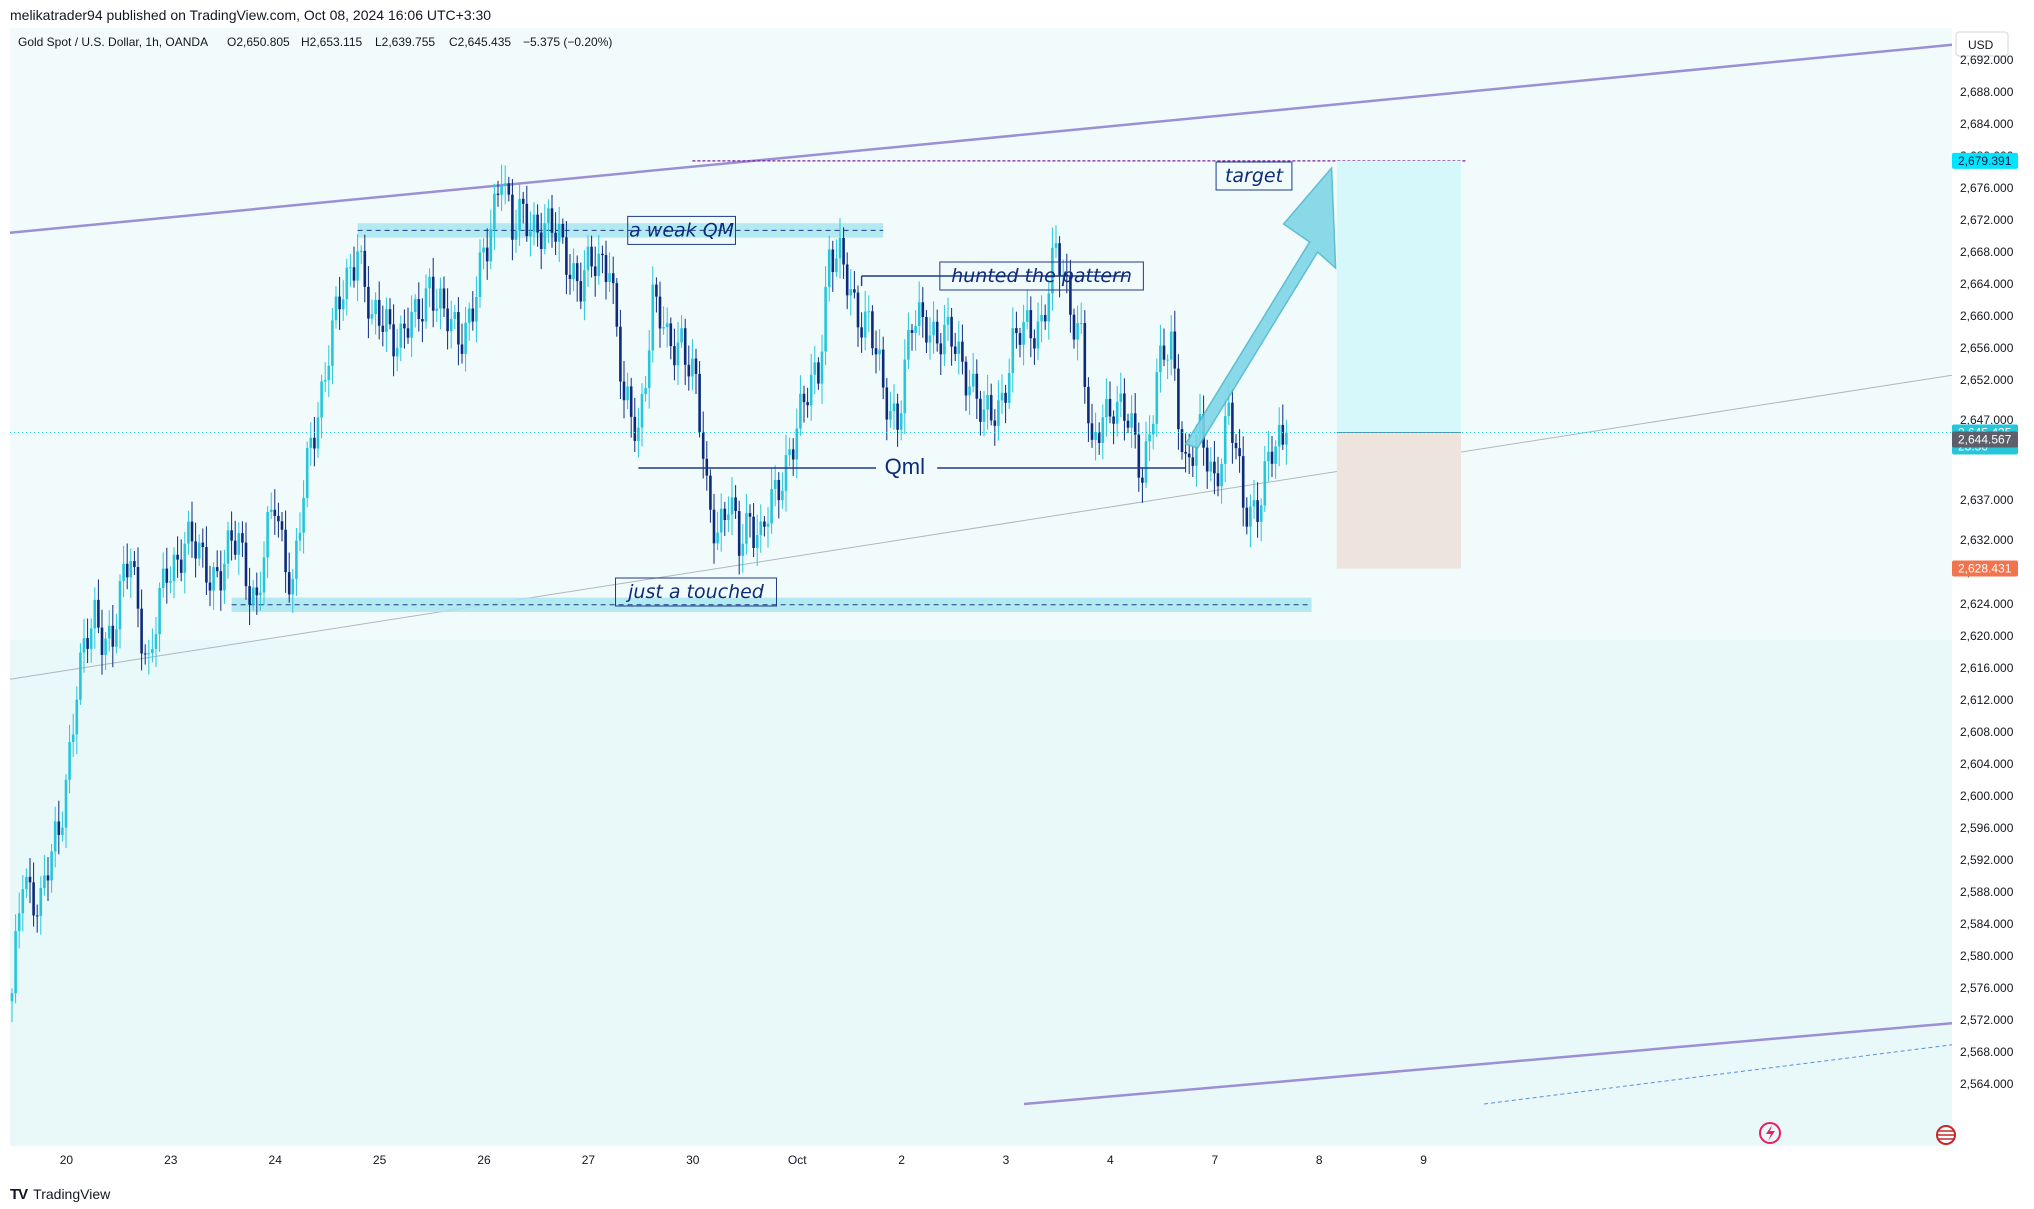 This screenshot has height=1209, width=2034. I want to click on y-tick-label: 2,637.000, so click(1987, 500).